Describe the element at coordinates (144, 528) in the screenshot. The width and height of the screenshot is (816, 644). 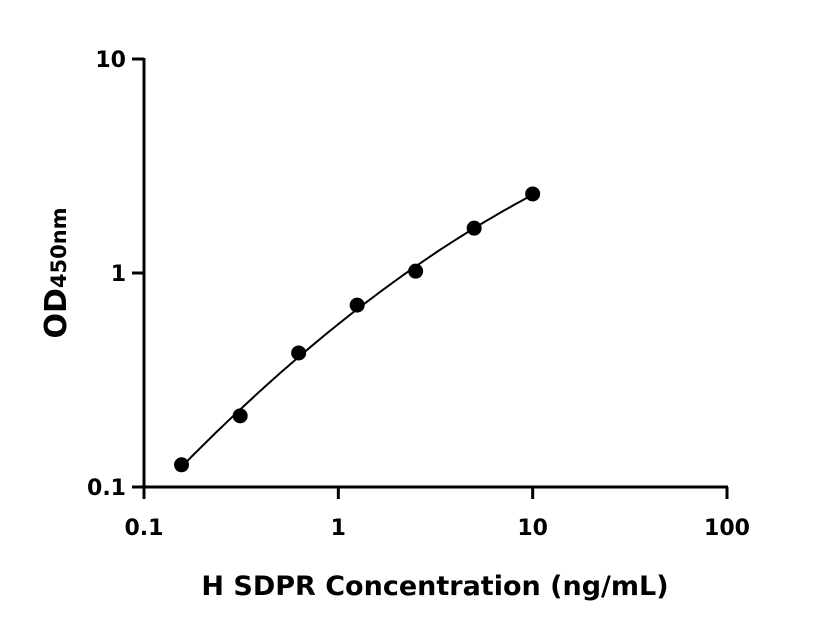
I see `x-tick-label: 0.1` at that location.